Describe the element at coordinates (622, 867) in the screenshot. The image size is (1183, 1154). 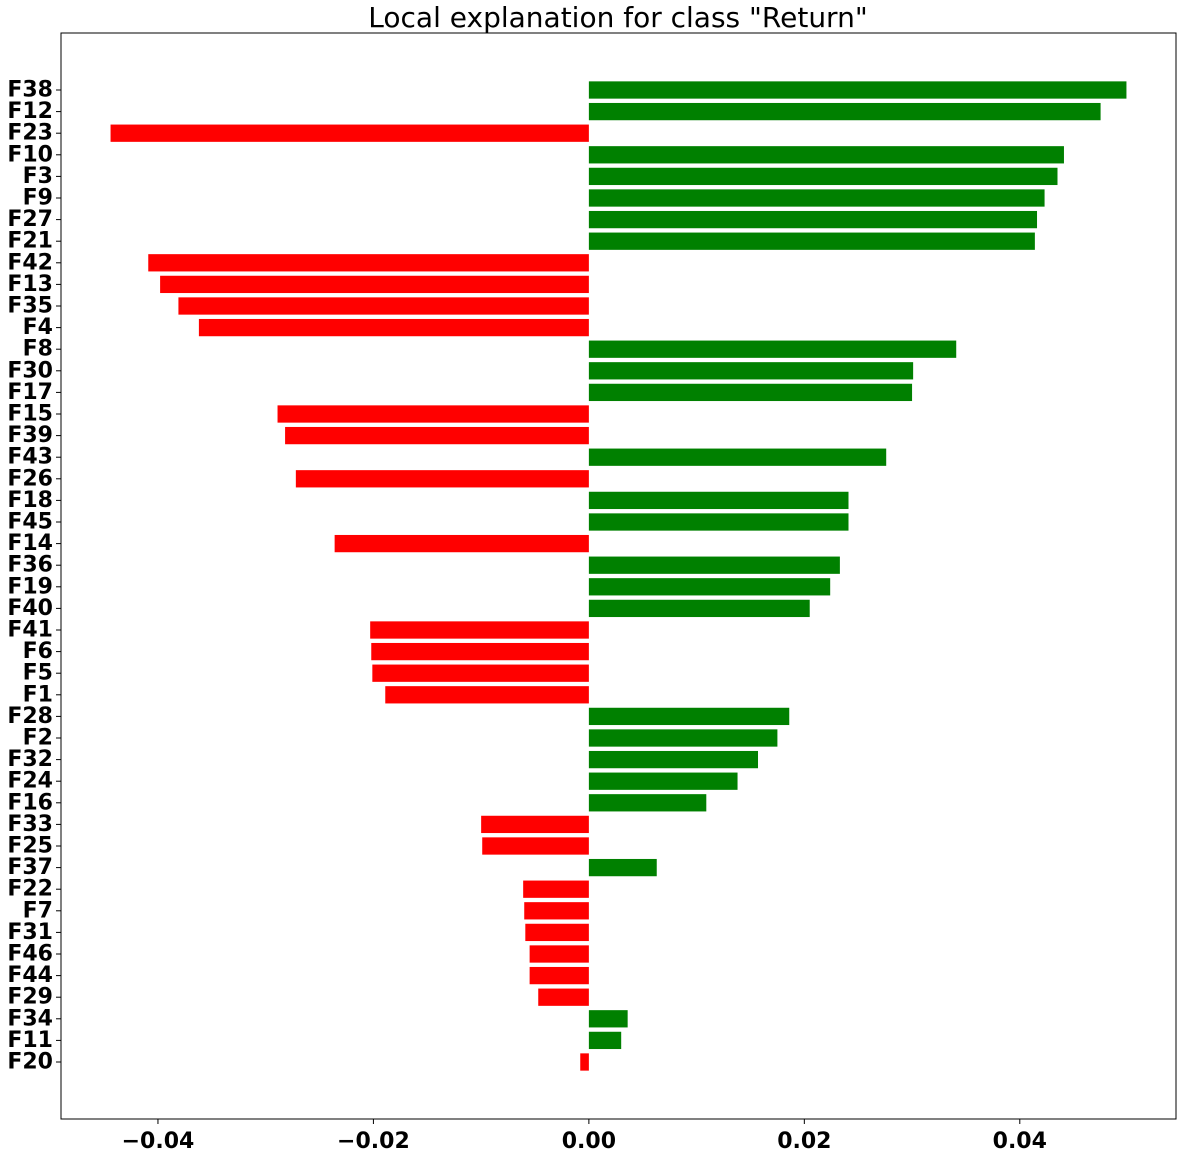
I see `bar-f37` at that location.